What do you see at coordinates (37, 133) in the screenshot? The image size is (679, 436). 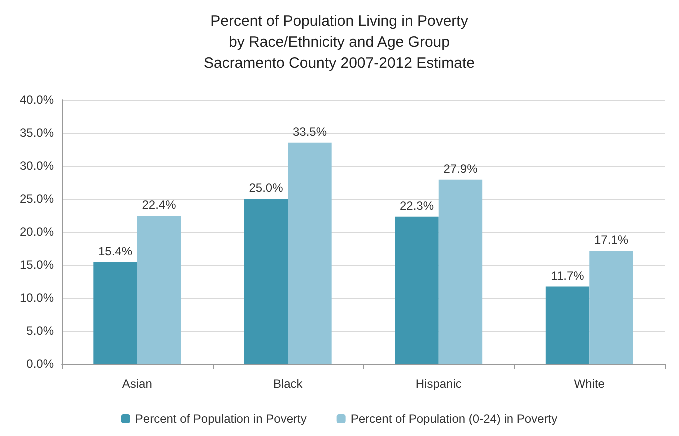 I see `y-tick-label: 35.0%` at bounding box center [37, 133].